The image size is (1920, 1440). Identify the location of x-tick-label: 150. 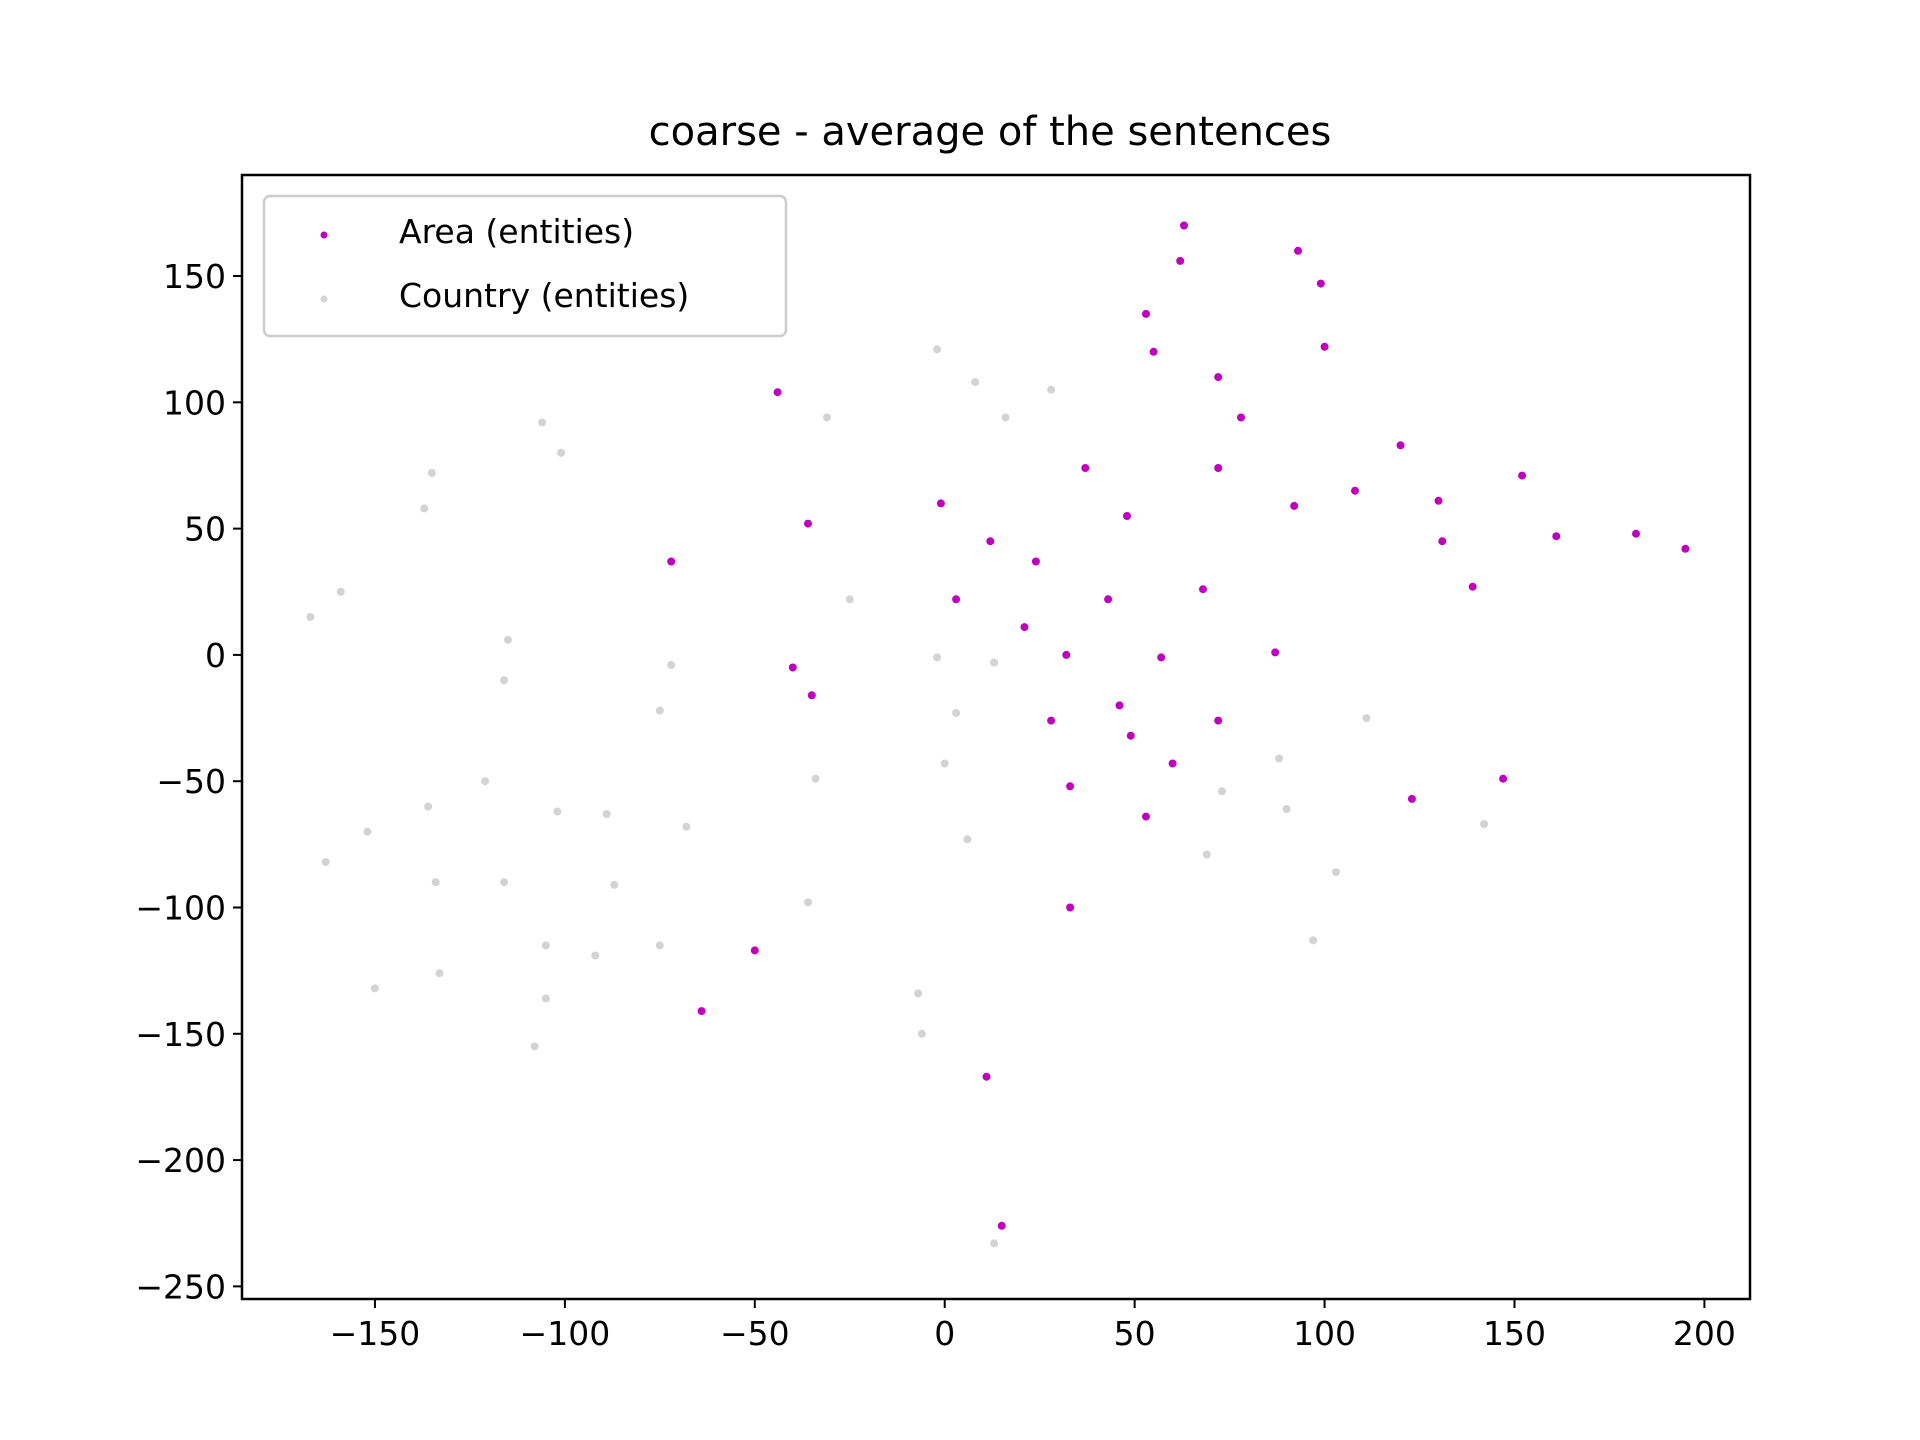
(1514, 1333).